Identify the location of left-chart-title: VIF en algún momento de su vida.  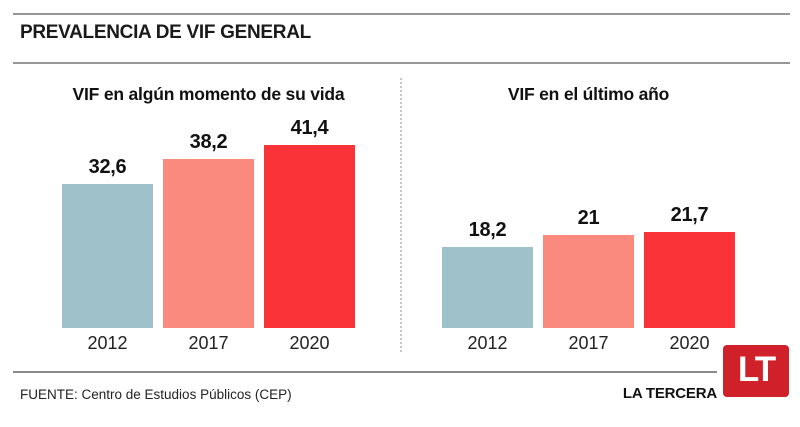
(208, 94).